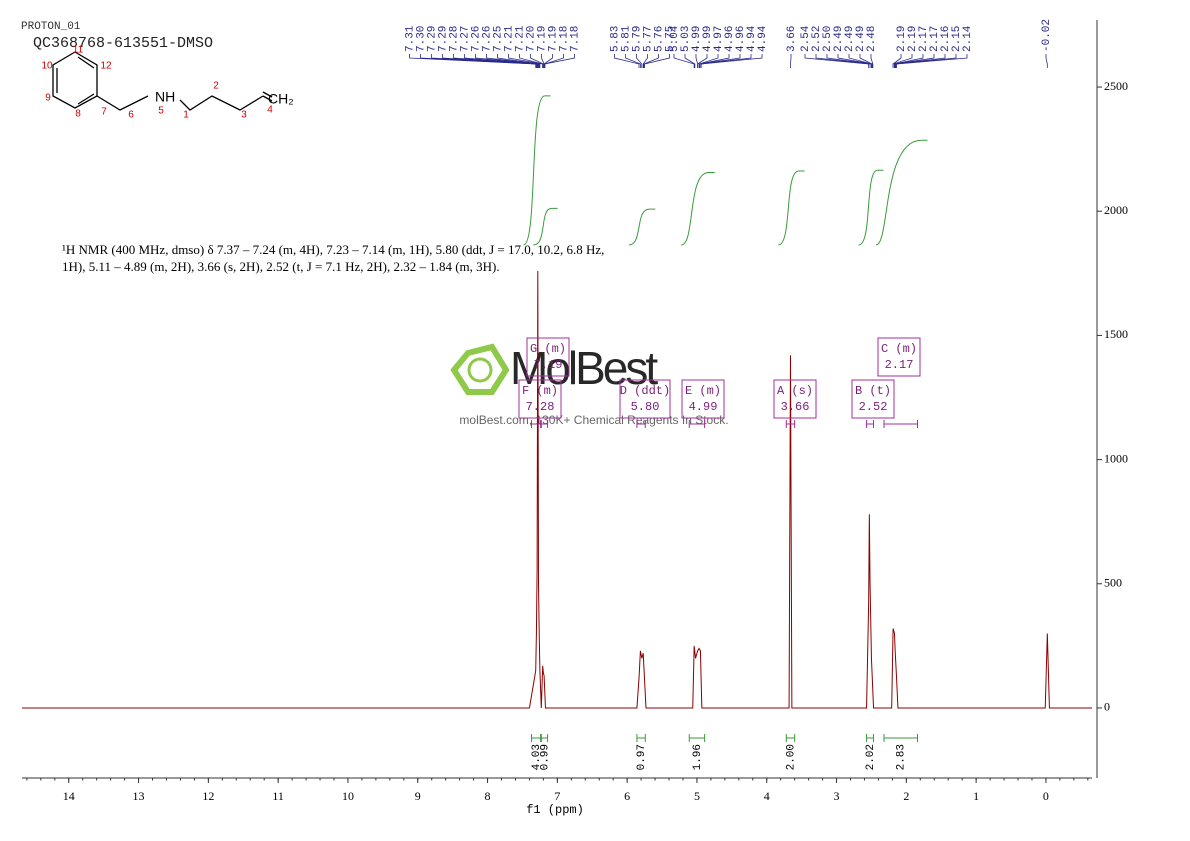  Describe the element at coordinates (697, 796) in the screenshot. I see `x-tick-label: 5` at that location.